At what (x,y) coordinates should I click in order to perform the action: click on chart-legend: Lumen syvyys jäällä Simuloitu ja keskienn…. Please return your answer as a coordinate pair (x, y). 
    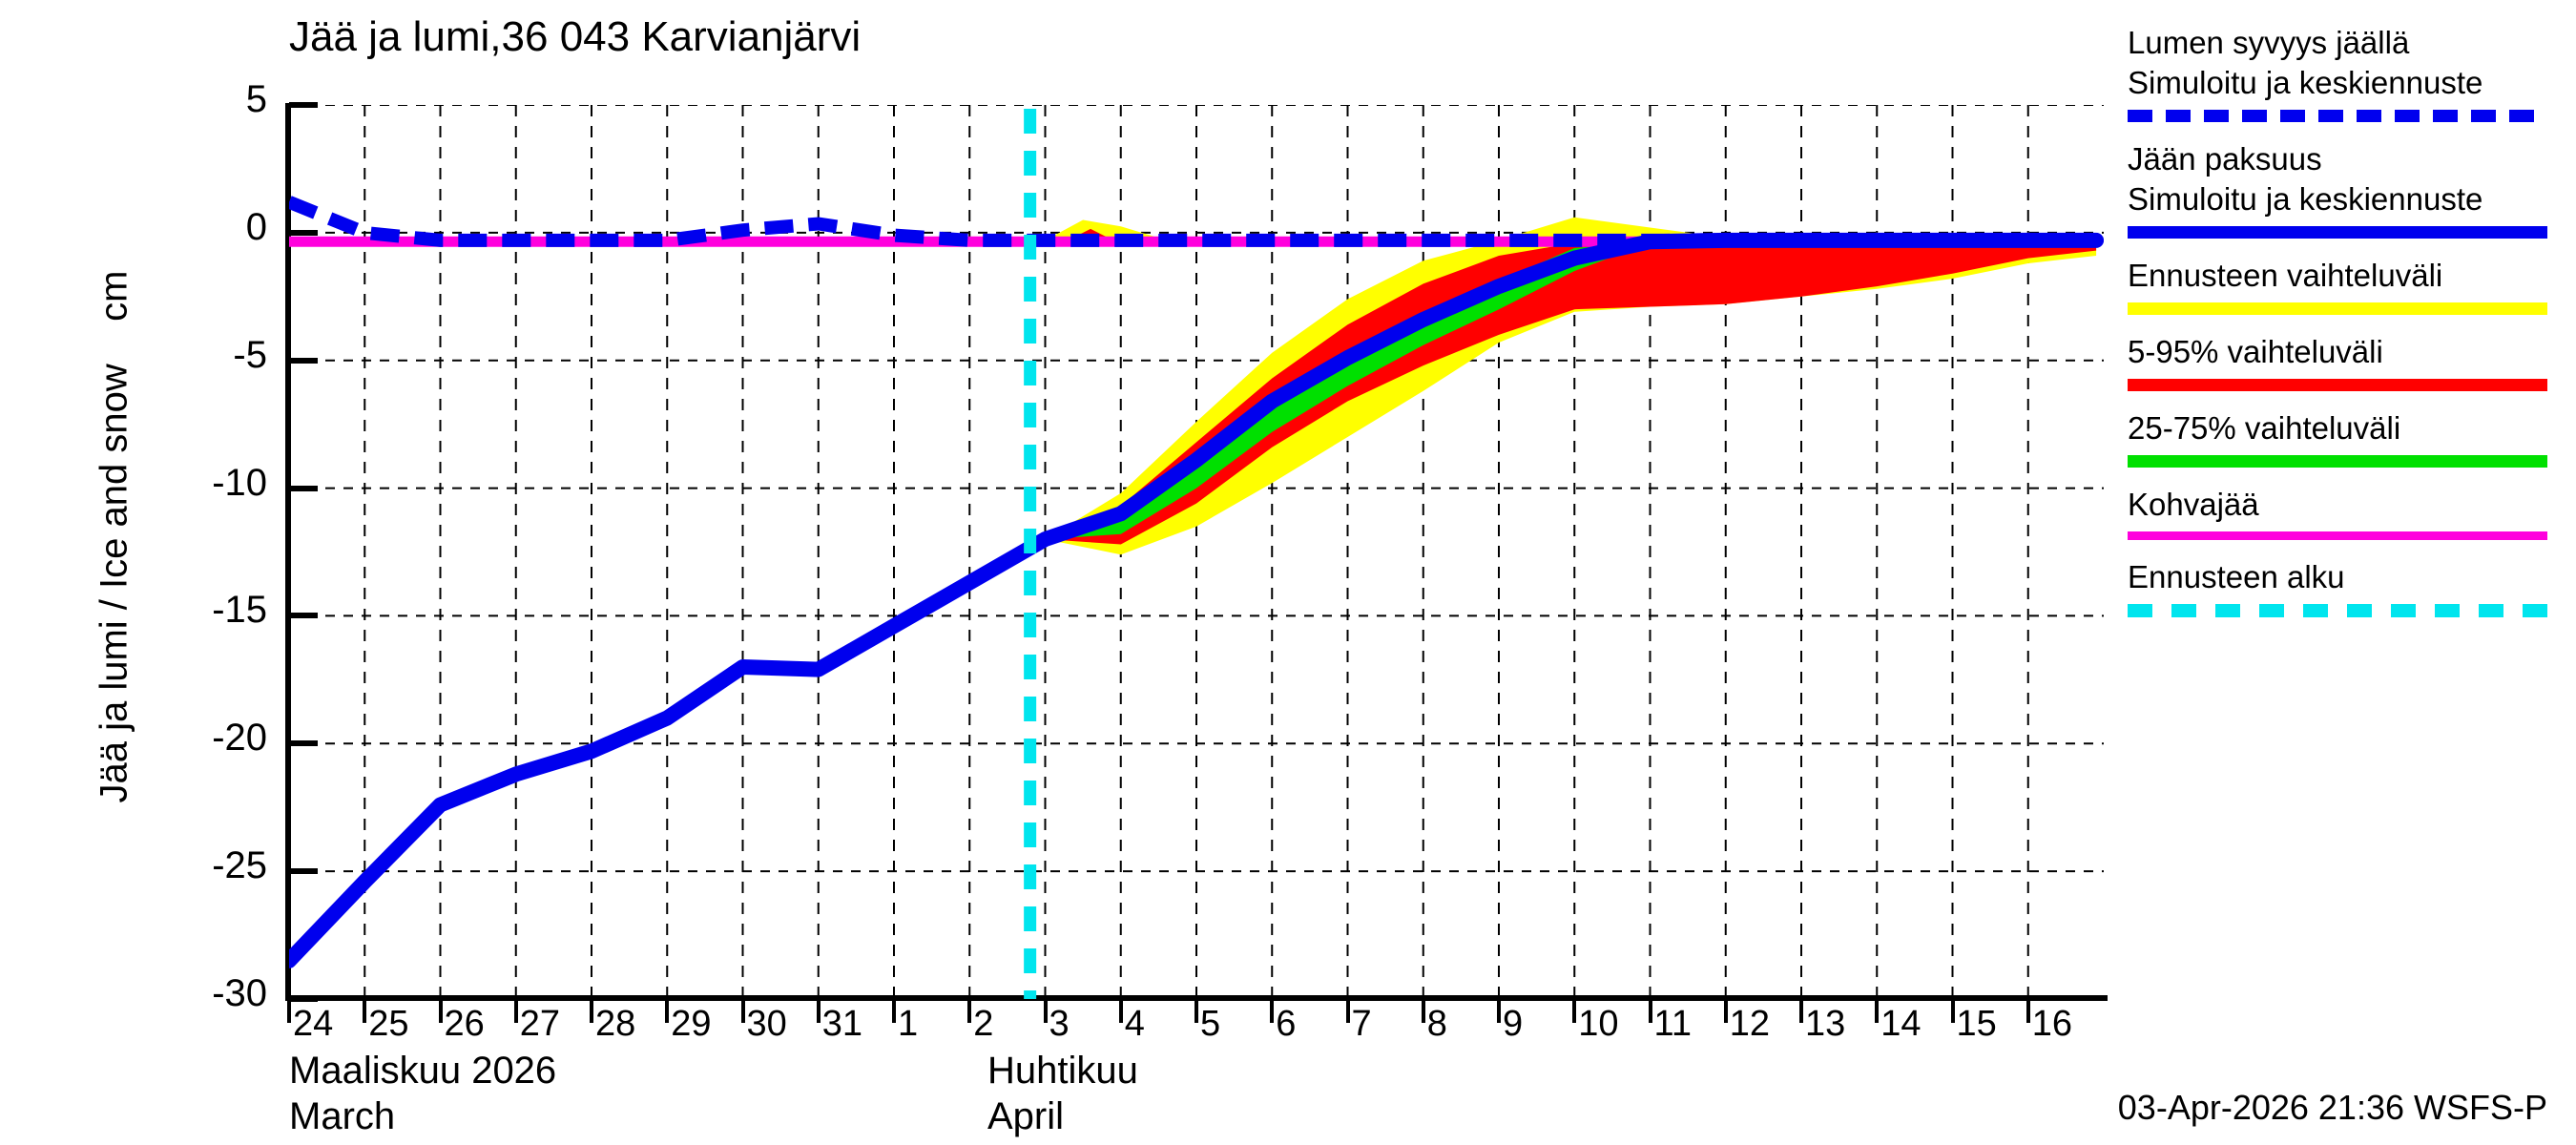
    Looking at the image, I should click on (2347, 329).